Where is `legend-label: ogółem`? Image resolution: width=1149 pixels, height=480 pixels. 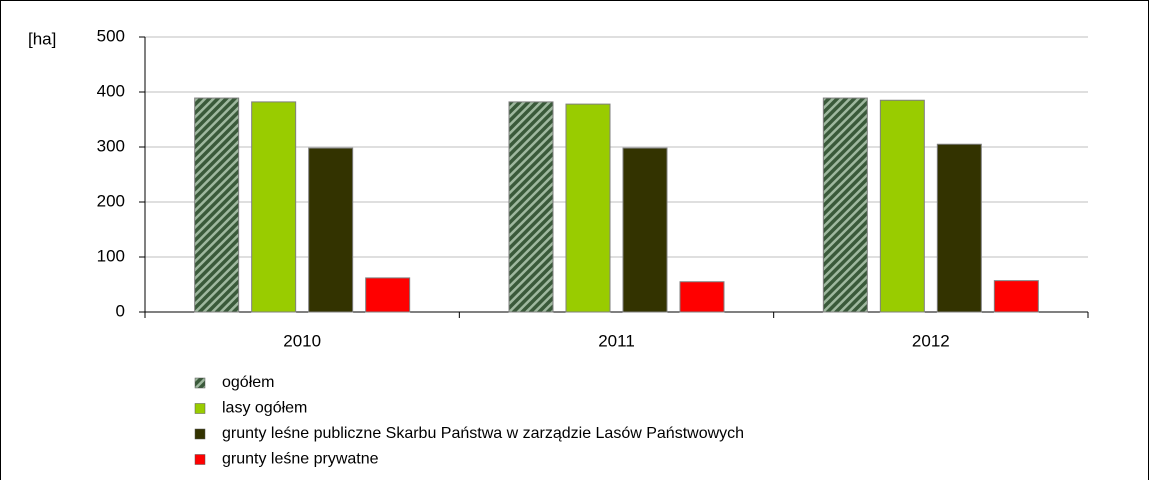
legend-label: ogółem is located at coordinates (248, 382).